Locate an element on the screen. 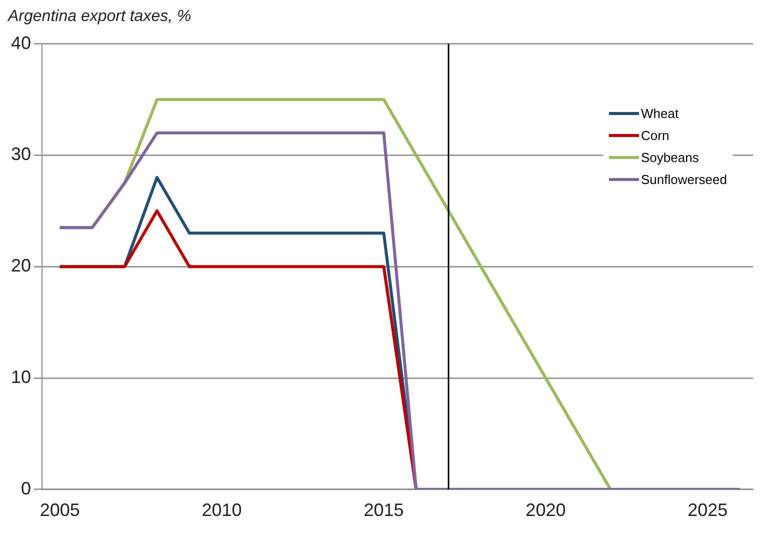 The image size is (781, 535). legend-label: Sunflowerseed is located at coordinates (684, 179).